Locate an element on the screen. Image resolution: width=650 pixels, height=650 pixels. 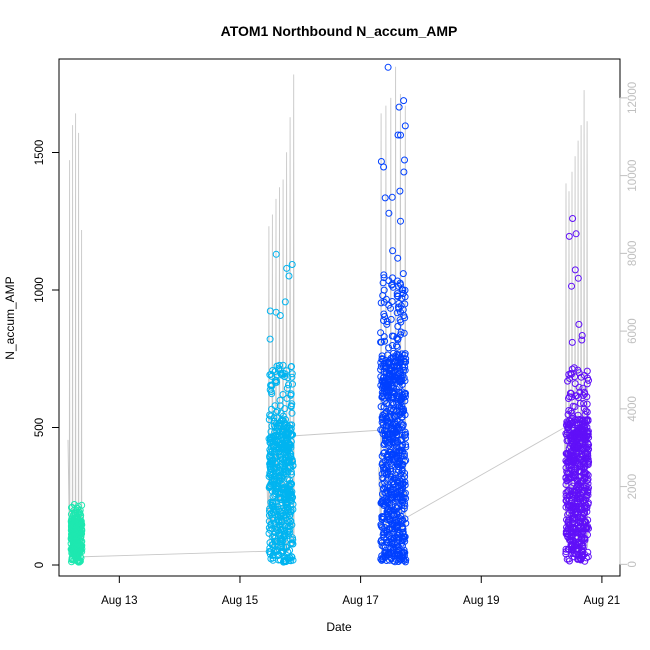
x-tick-label: Aug 15 is located at coordinates (240, 601).